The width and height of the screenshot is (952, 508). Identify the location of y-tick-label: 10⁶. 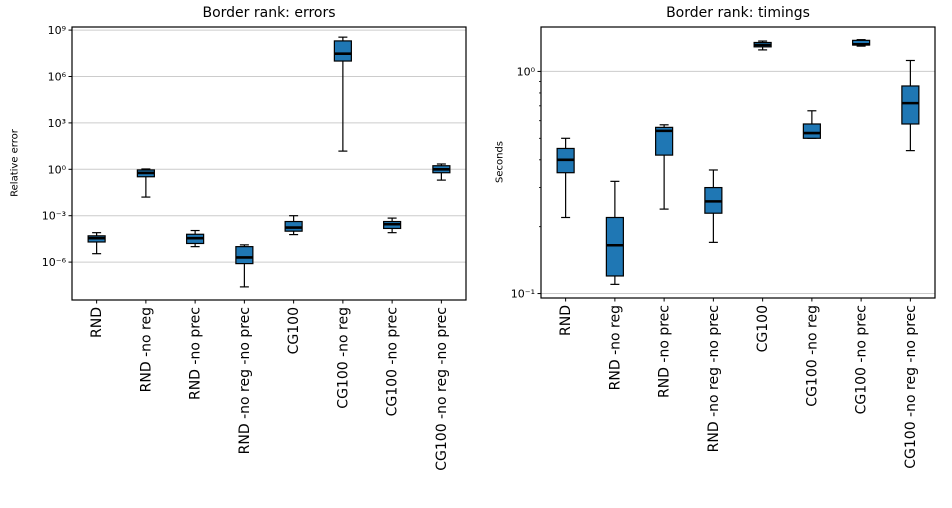
(57, 76).